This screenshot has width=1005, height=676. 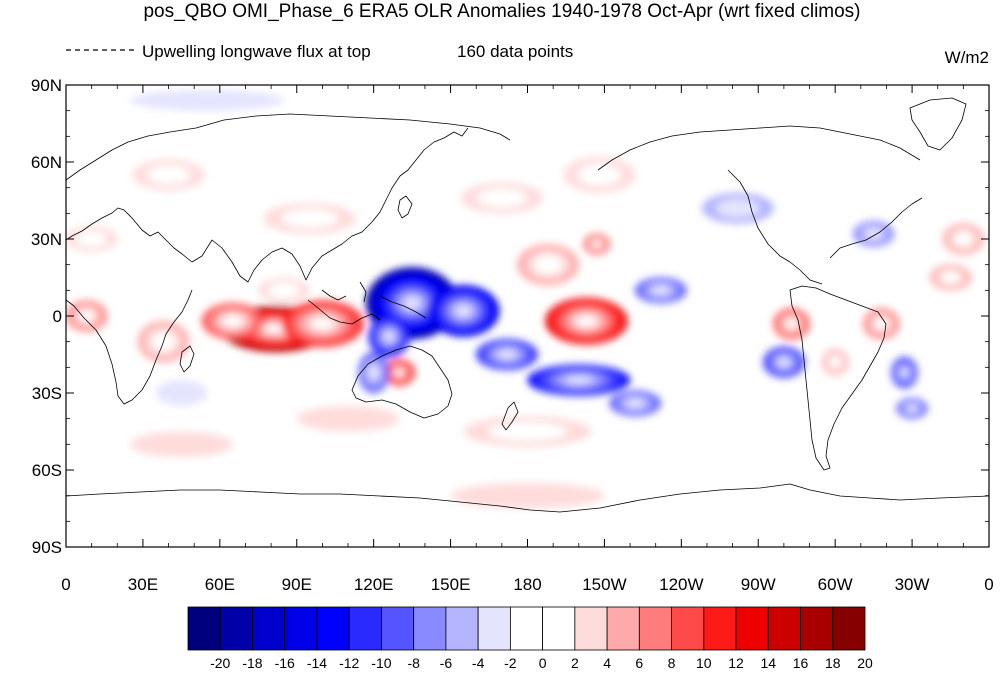 I want to click on coastline-antarctica, so click(x=527, y=498).